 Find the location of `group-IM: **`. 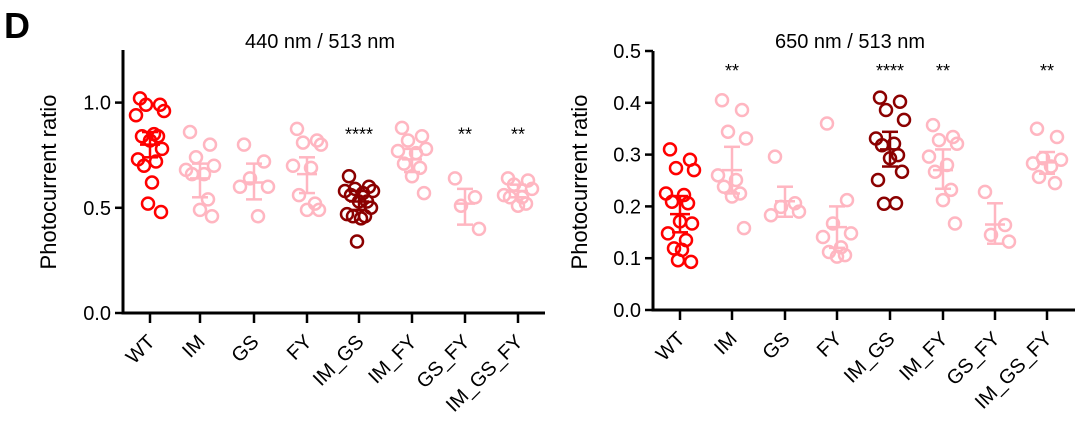

group-IM: ** is located at coordinates (732, 148).